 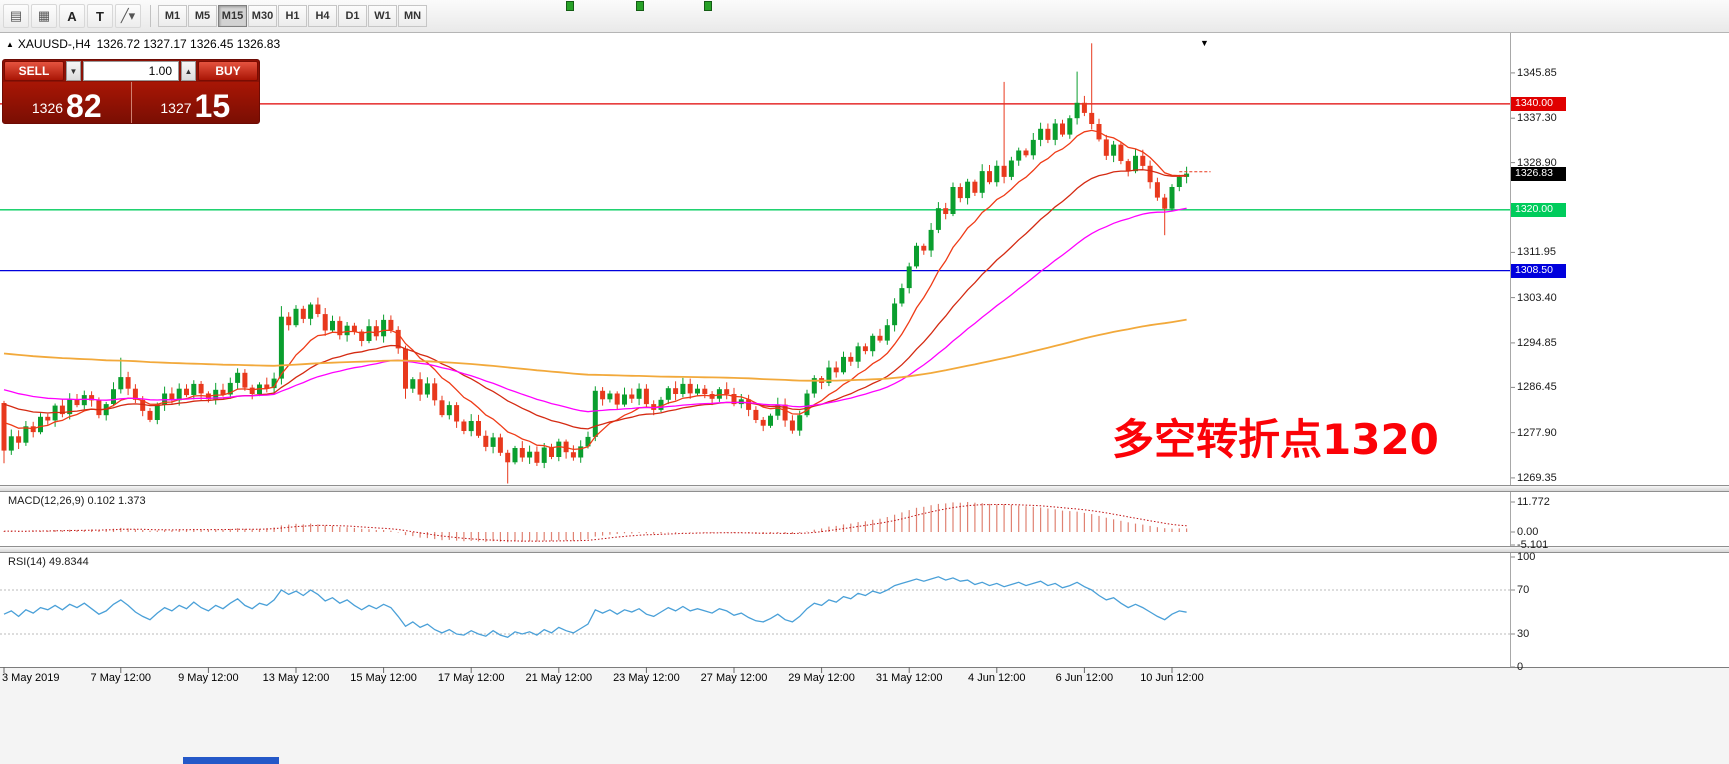 I want to click on timeframe-h1-button: H1, so click(x=292, y=16).